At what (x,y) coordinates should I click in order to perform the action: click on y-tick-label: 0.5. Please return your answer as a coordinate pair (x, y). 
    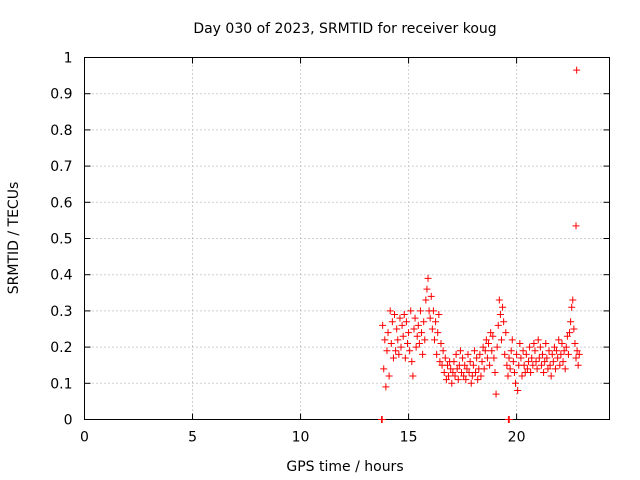
    Looking at the image, I should click on (61, 240).